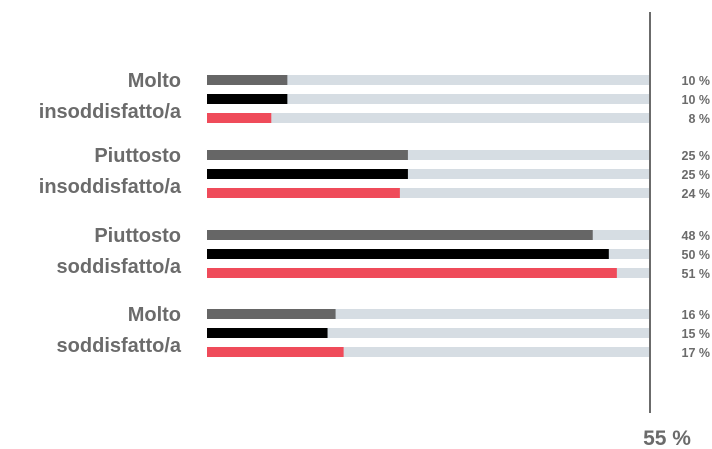 This screenshot has width=712, height=449. What do you see at coordinates (699, 119) in the screenshot?
I see `value-label: 8 %` at bounding box center [699, 119].